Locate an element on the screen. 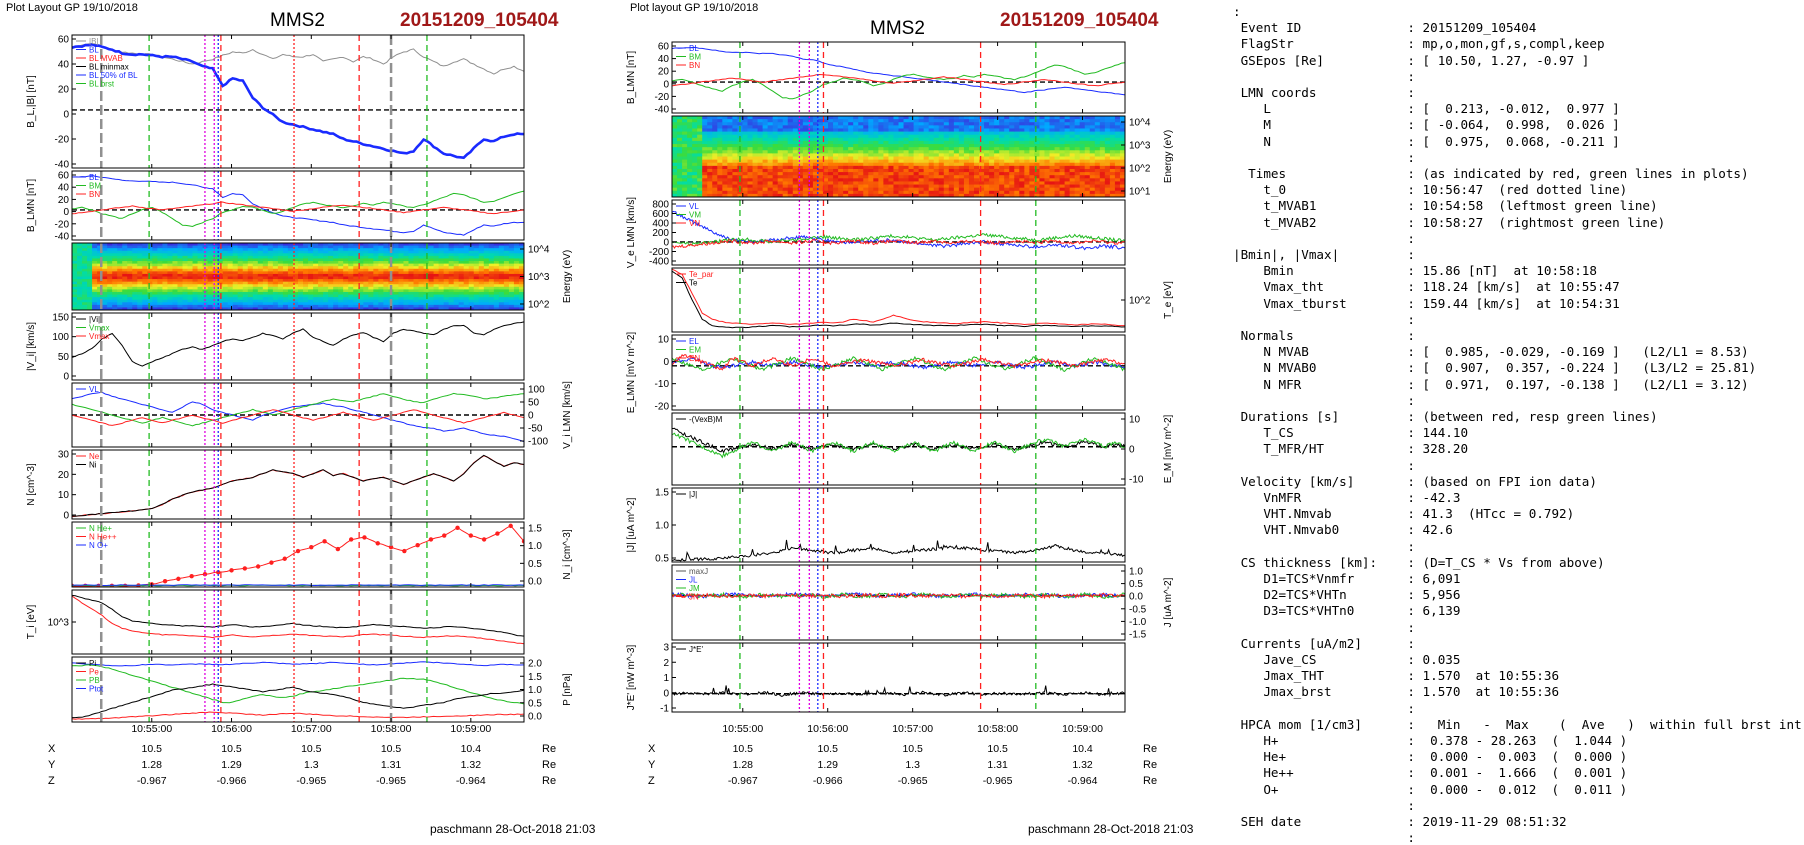 The image size is (1804, 845). y-tick-label: 2.0 is located at coordinates (535, 664).